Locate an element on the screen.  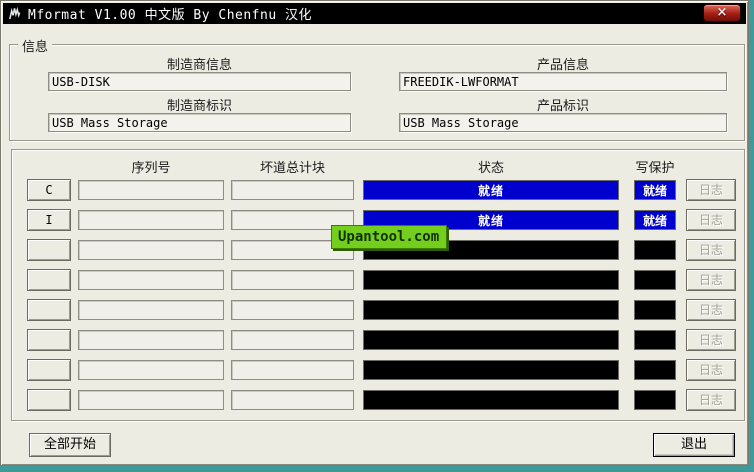
table-row: C 就绪 就绪 日志 is located at coordinates (378, 190).